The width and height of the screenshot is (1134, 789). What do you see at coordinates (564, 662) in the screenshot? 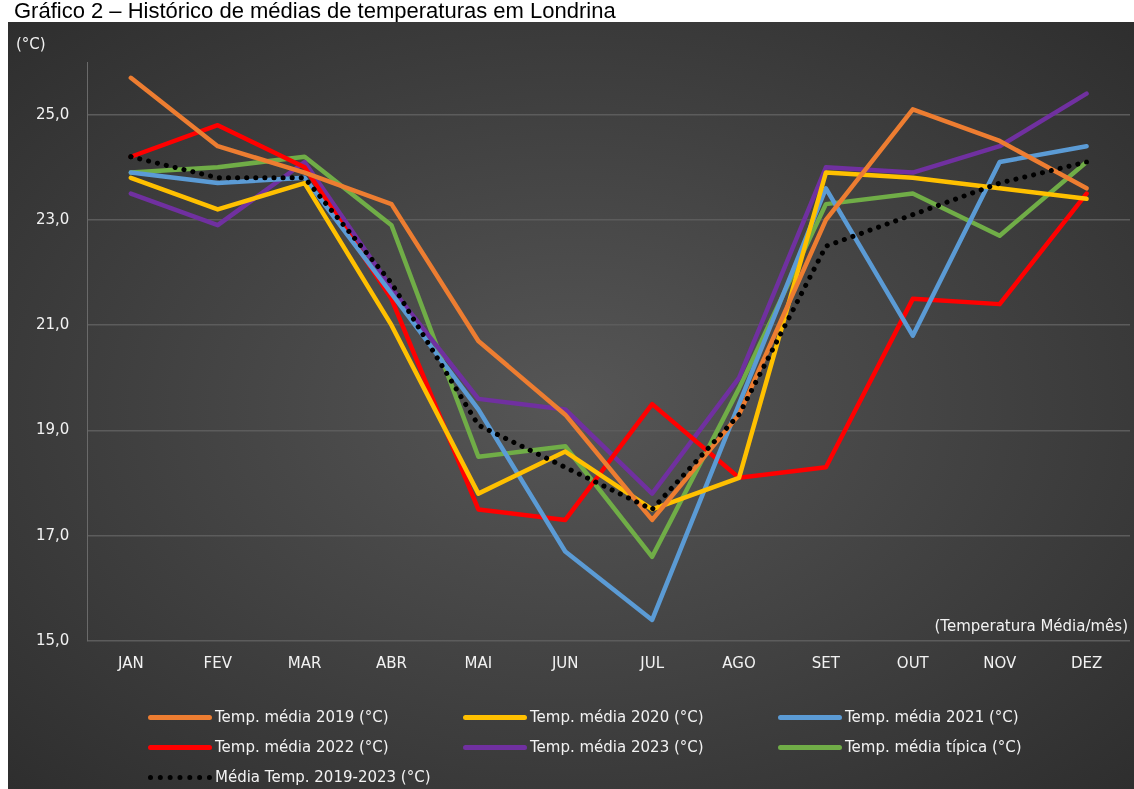
I see `x-tick-label: JUN` at bounding box center [564, 662].